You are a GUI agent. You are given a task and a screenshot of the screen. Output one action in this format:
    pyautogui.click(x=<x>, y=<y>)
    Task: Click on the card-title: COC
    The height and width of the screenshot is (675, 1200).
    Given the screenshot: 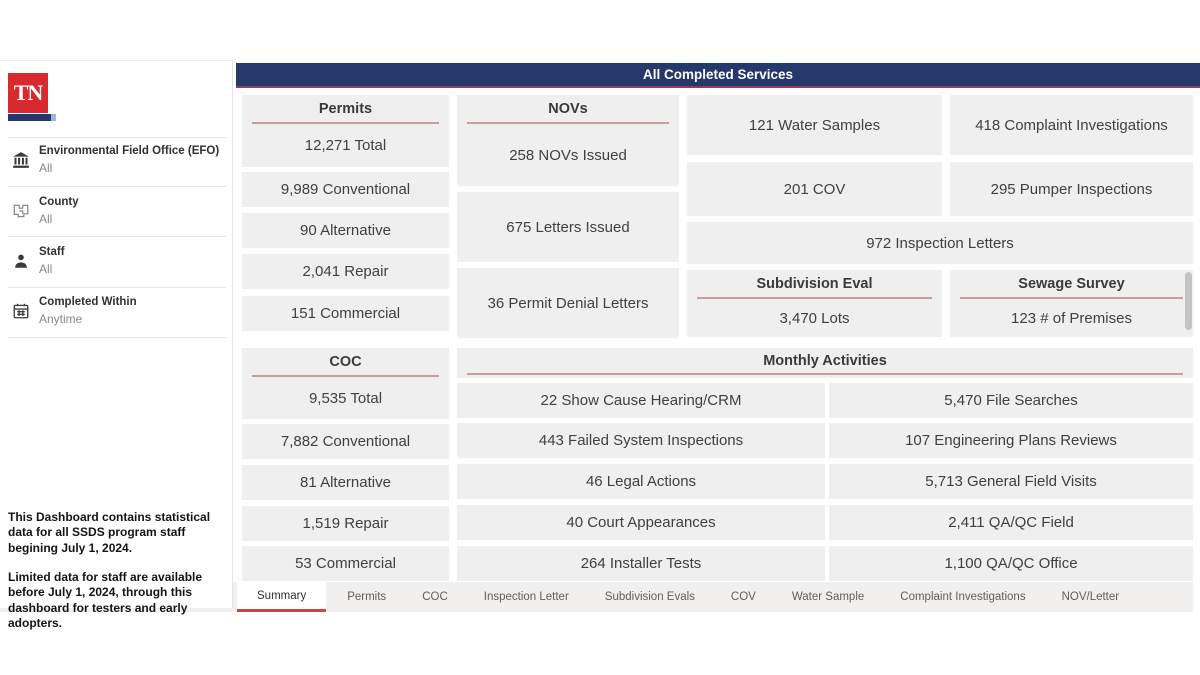 What is the action you would take?
    pyautogui.click(x=345, y=362)
    